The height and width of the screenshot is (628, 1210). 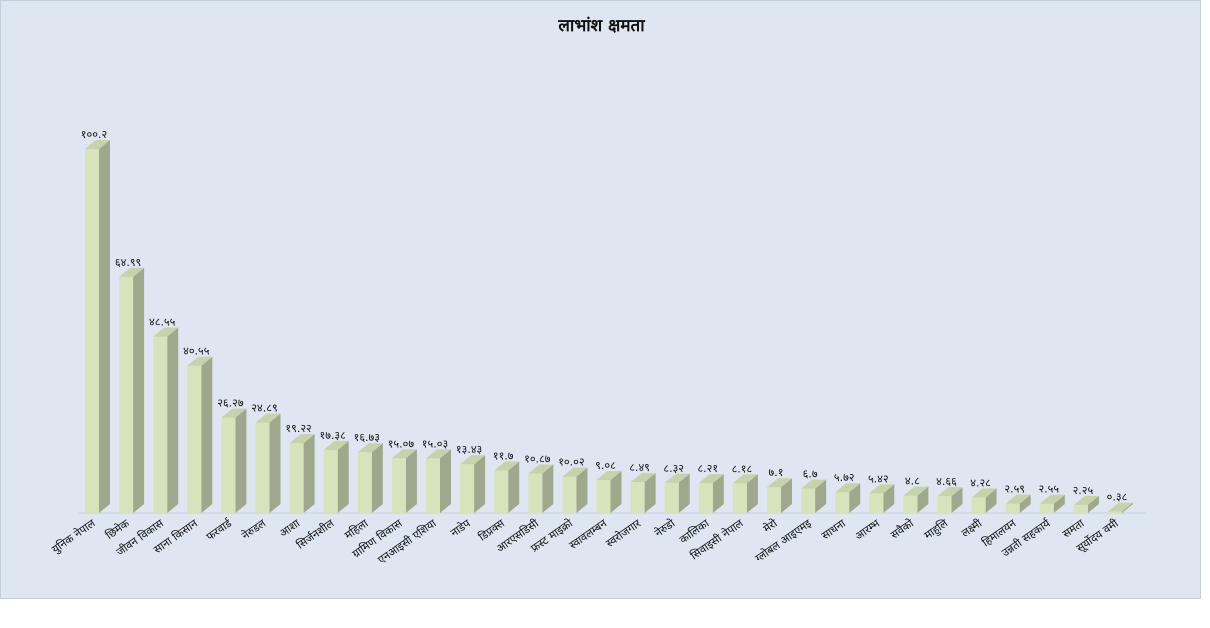 What do you see at coordinates (902, 529) in the screenshot?
I see `category-label: सवैको` at bounding box center [902, 529].